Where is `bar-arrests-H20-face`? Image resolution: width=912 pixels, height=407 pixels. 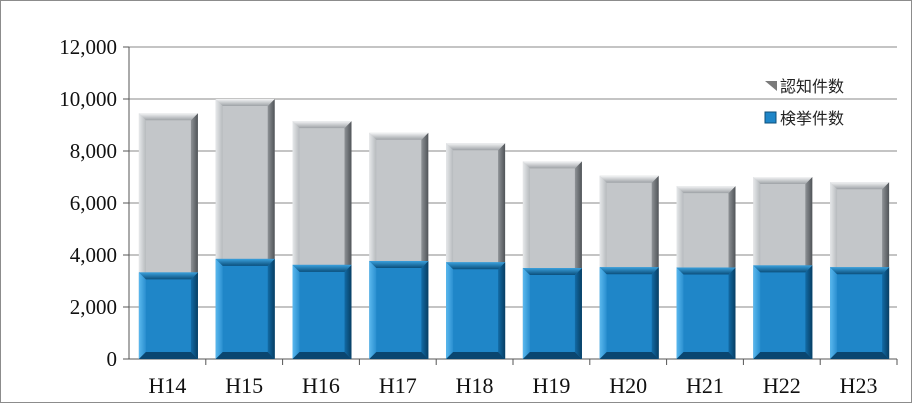
bar-arrests-H20-face is located at coordinates (629, 313).